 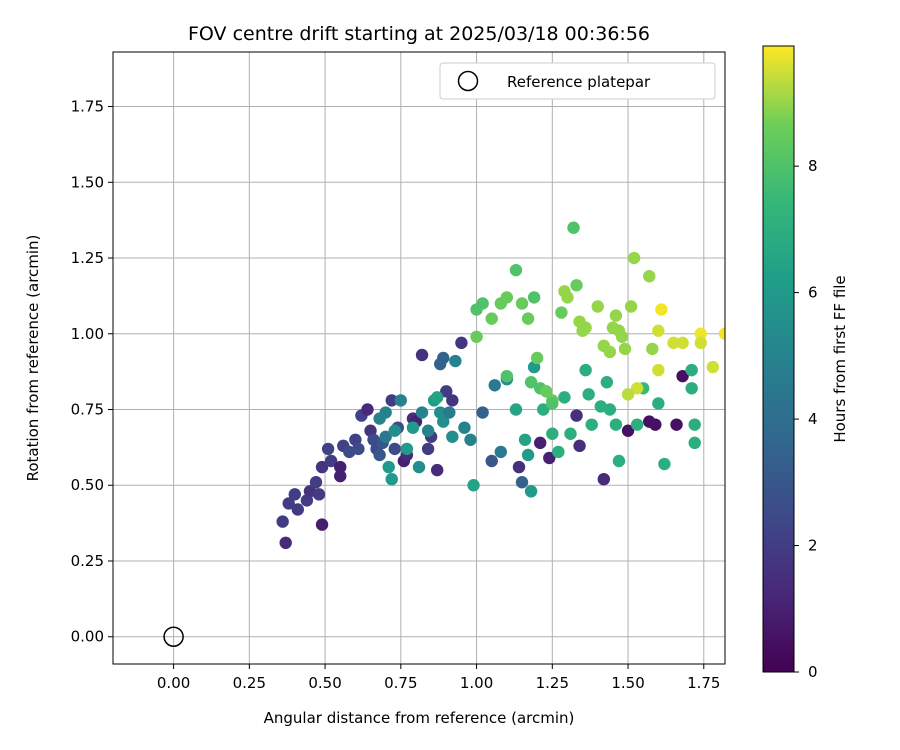 I want to click on y-axis-label: Rotation from reference (arcmin), so click(x=33, y=358).